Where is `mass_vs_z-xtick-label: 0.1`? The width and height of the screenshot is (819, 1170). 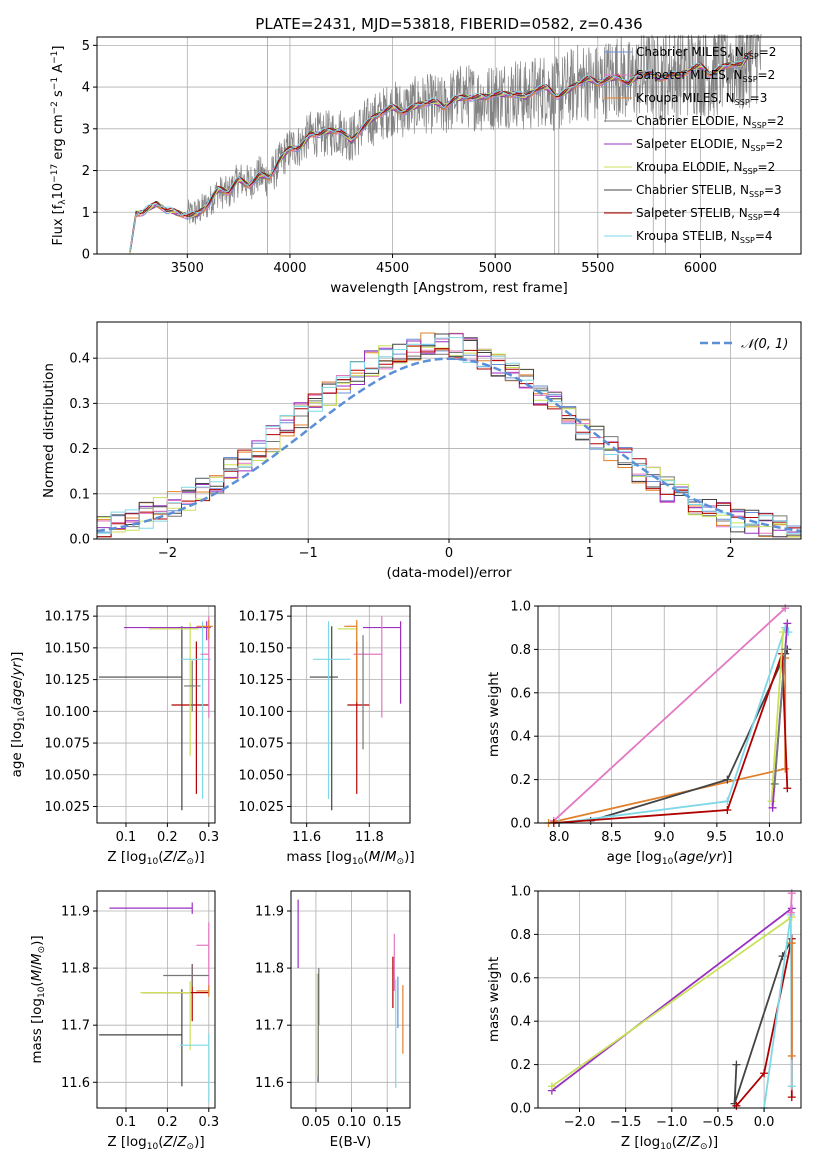
mass_vs_z-xtick-label: 0.1 is located at coordinates (126, 1122).